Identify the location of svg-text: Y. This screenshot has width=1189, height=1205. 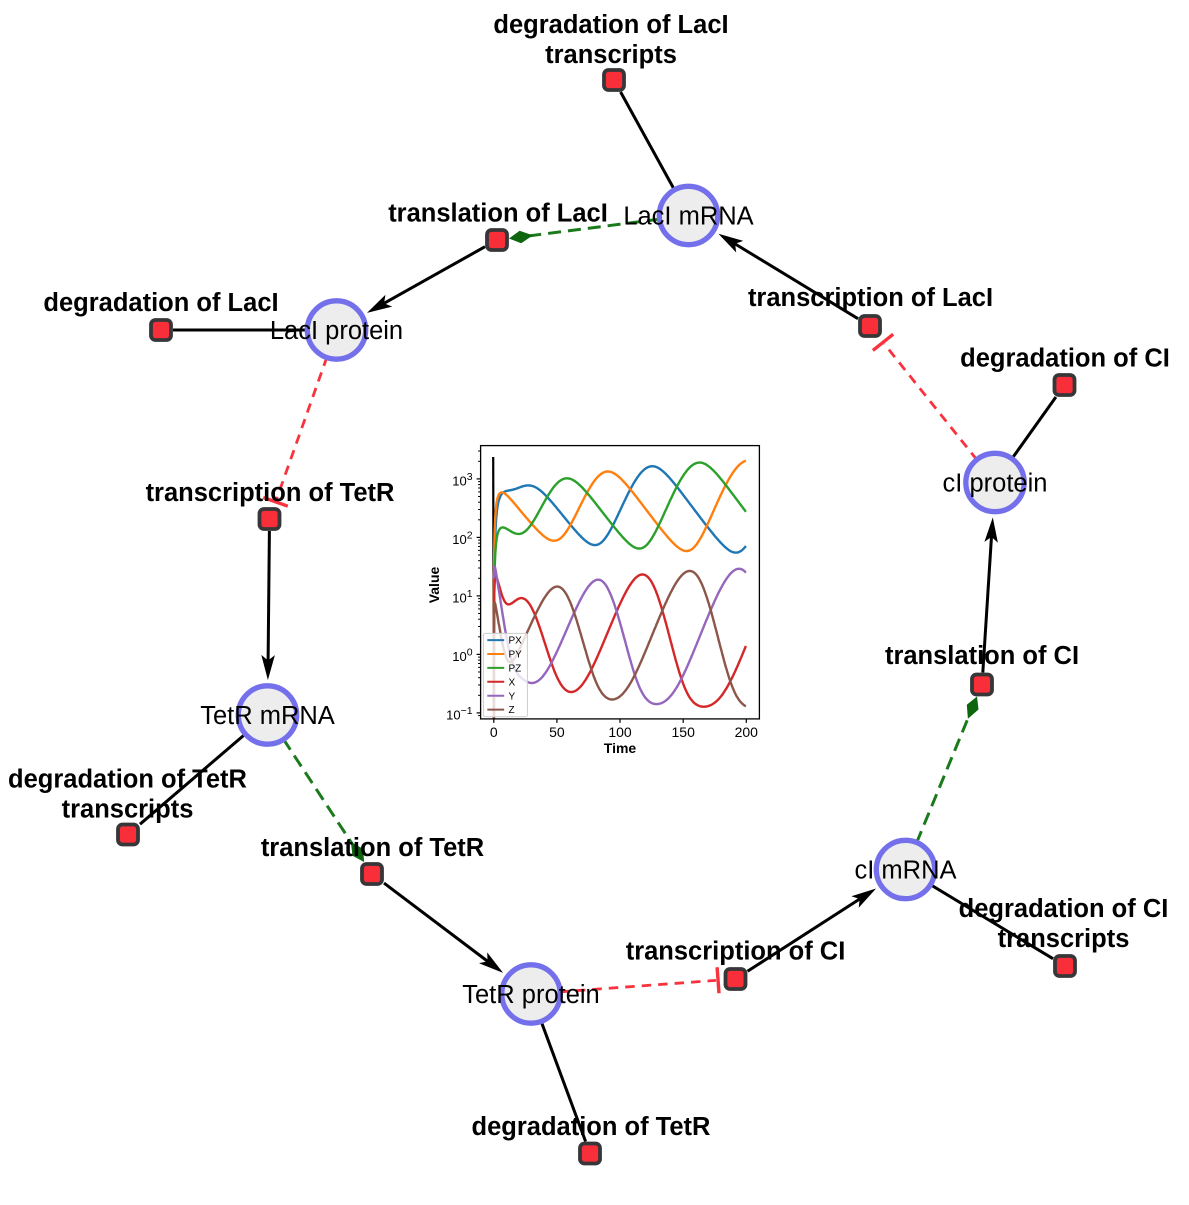
(512, 696).